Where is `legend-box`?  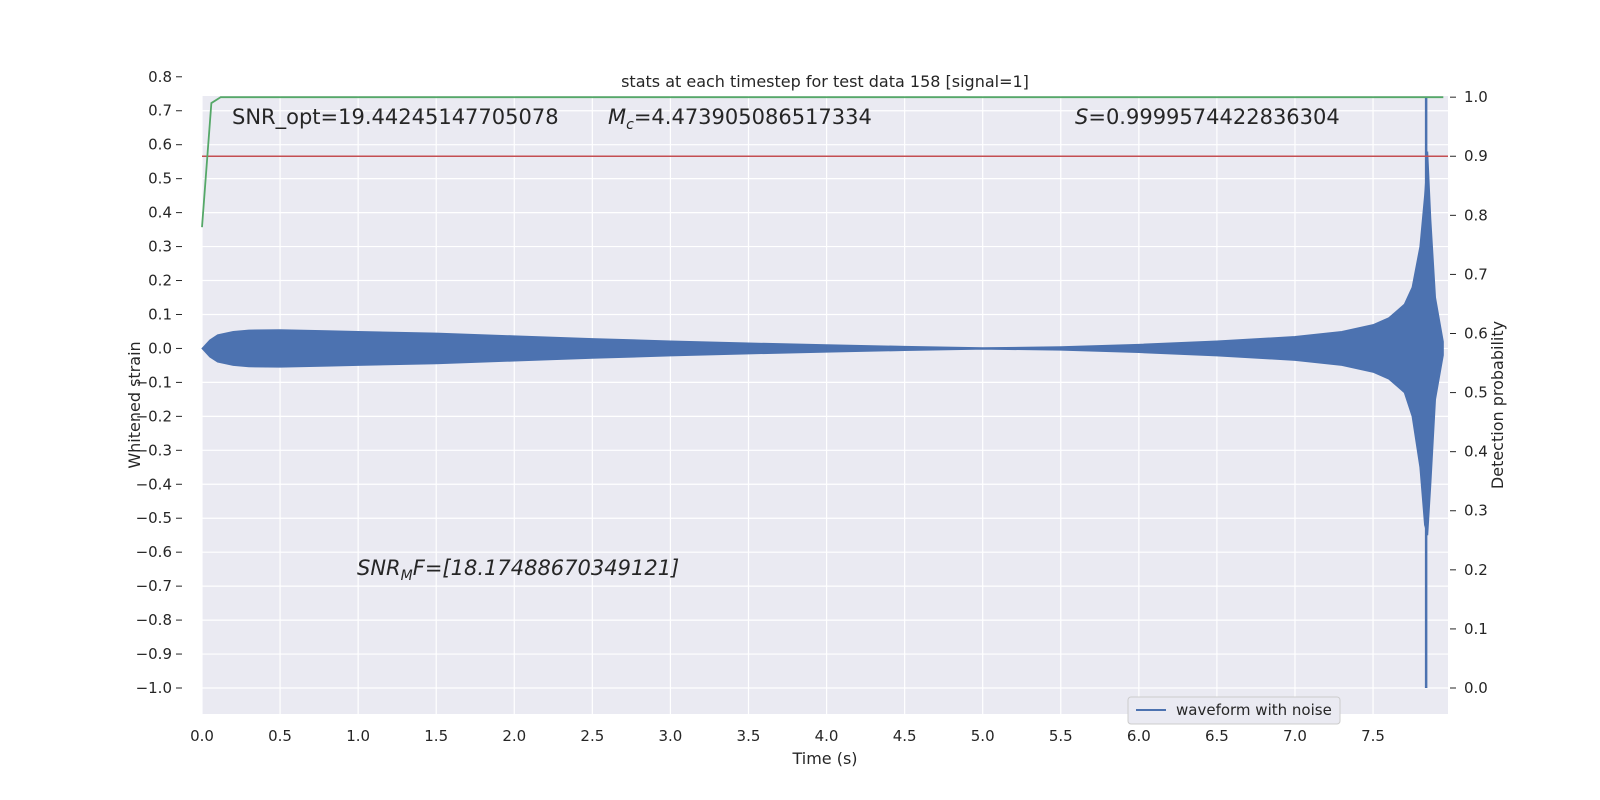 legend-box is located at coordinates (1234, 710).